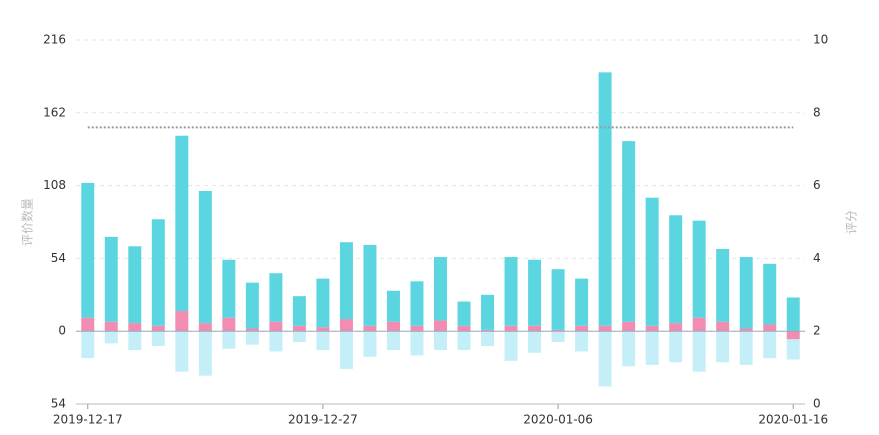 The width and height of the screenshot is (879, 435). I want to click on y-tick-label: 216, so click(54, 40).